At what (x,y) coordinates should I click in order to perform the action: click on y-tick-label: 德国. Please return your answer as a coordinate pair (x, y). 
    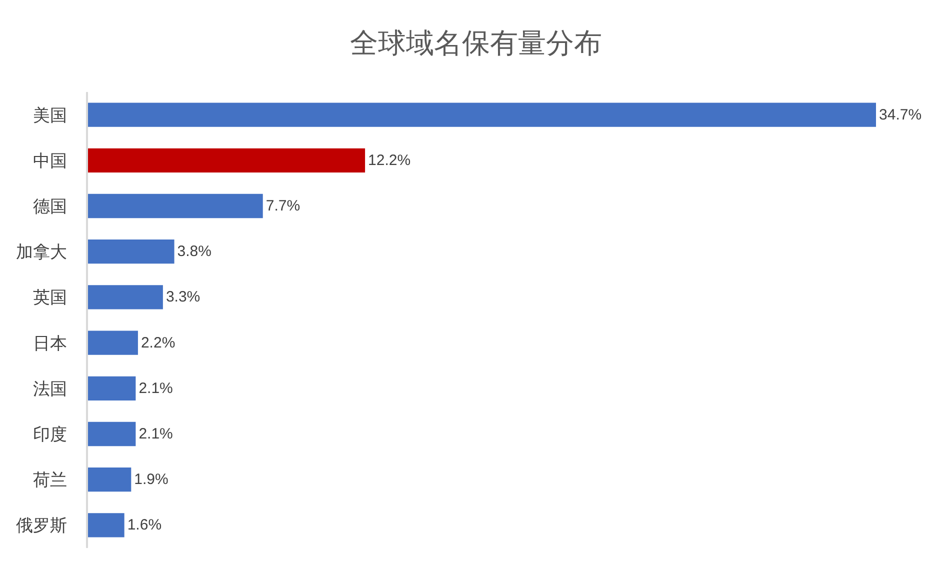
    Looking at the image, I should click on (49, 206).